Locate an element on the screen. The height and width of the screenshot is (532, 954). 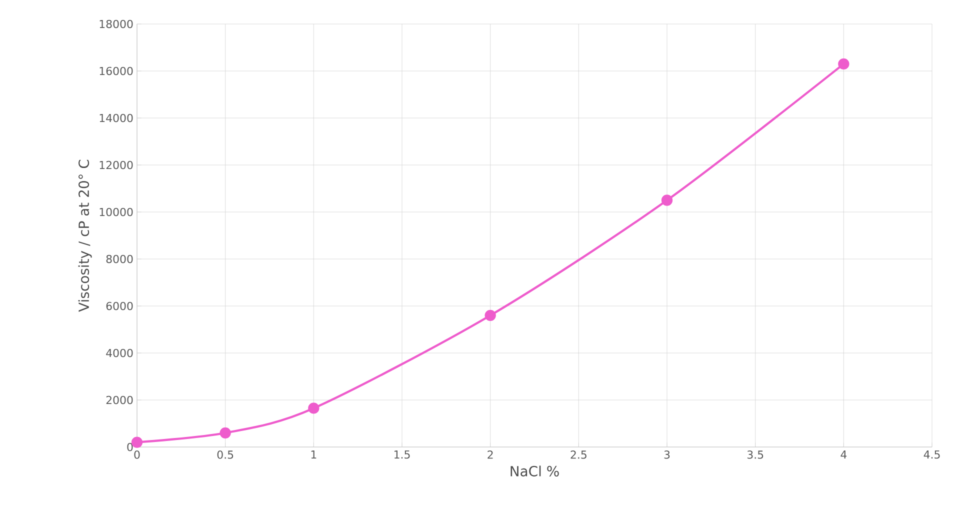
y-tick-label: 0 is located at coordinates (130, 447).